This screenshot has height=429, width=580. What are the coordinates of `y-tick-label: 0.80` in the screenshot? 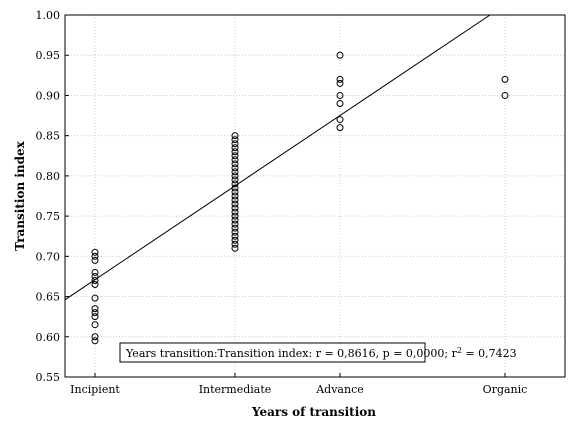 It's located at (48, 176).